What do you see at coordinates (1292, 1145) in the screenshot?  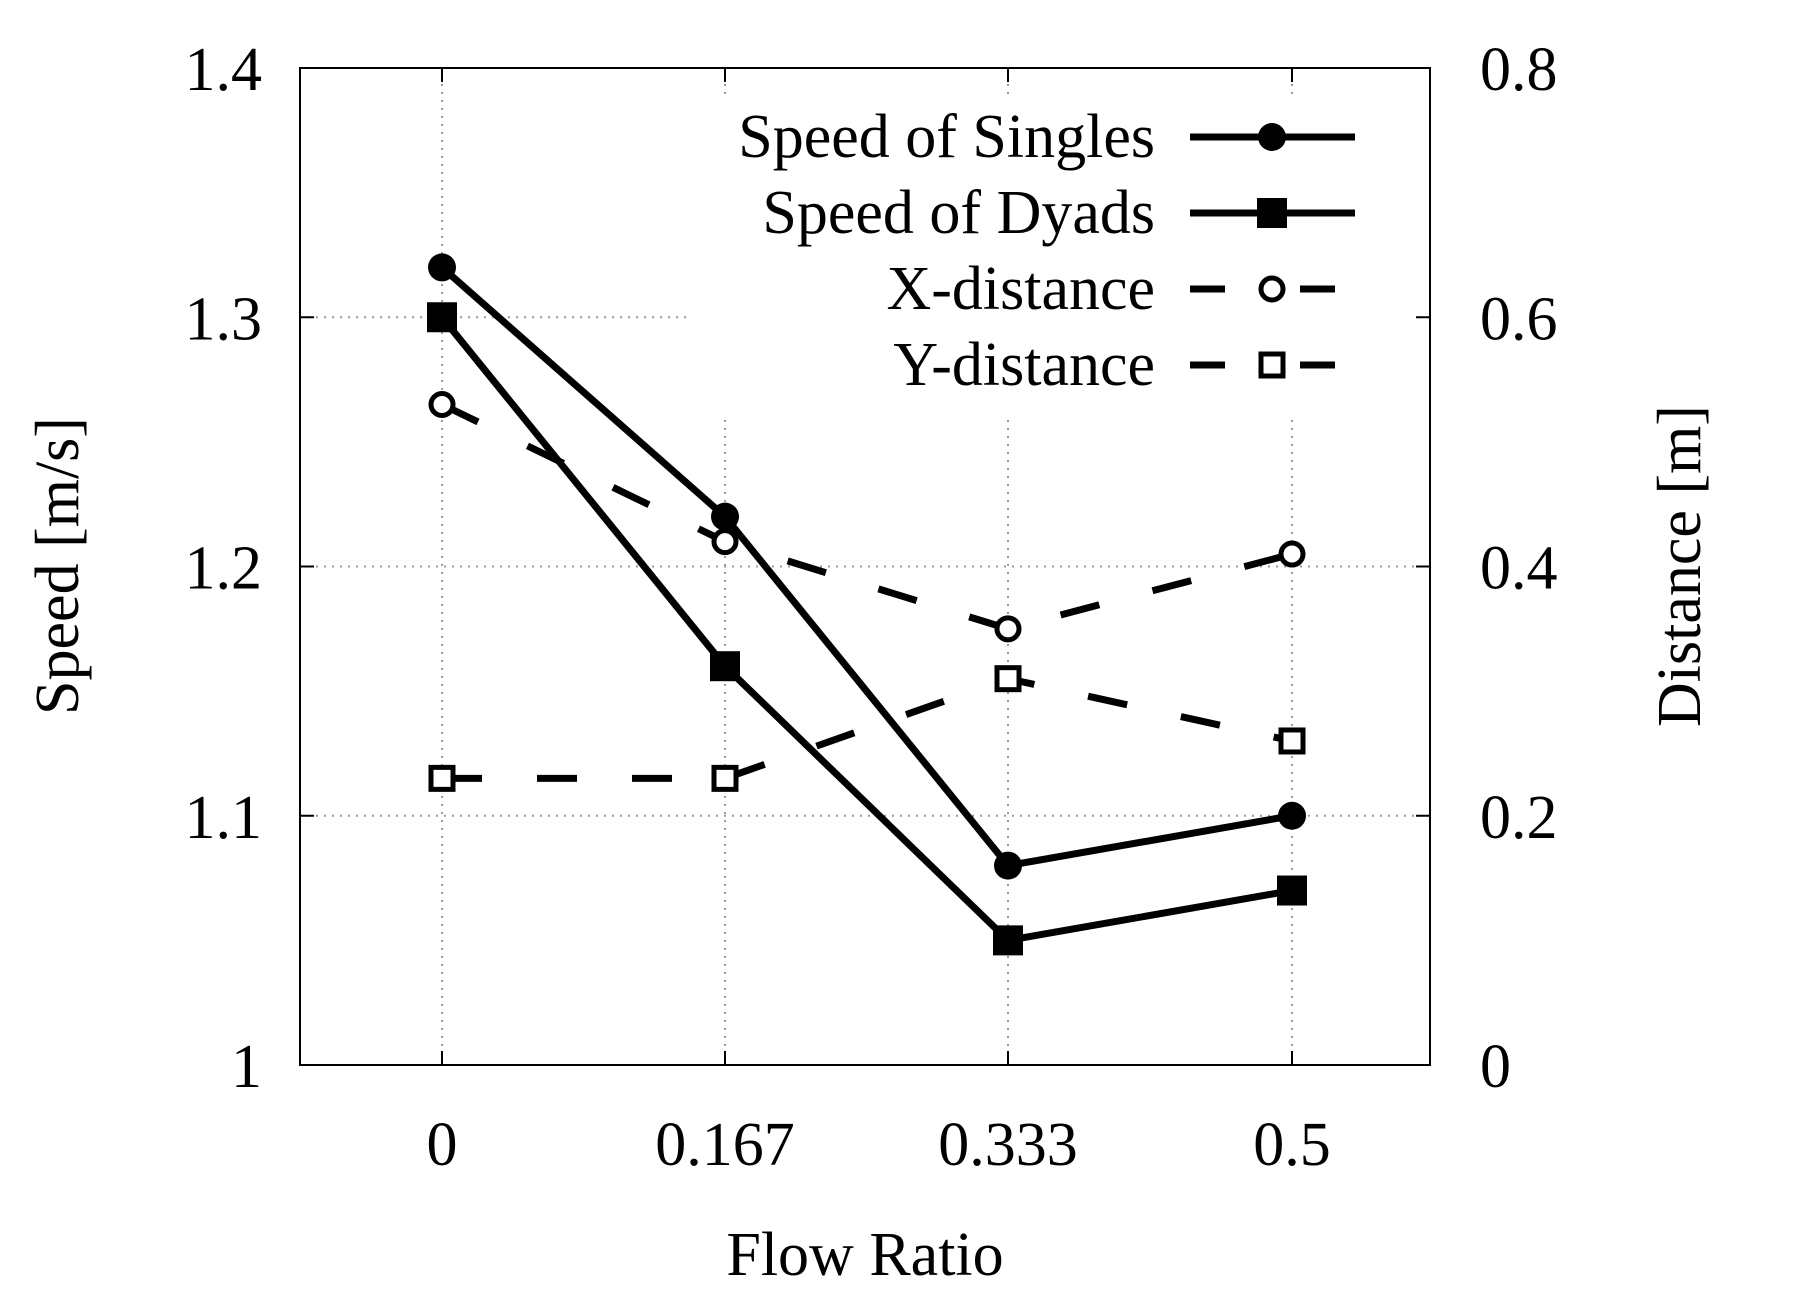 I see `x-tick-label: 0.5` at bounding box center [1292, 1145].